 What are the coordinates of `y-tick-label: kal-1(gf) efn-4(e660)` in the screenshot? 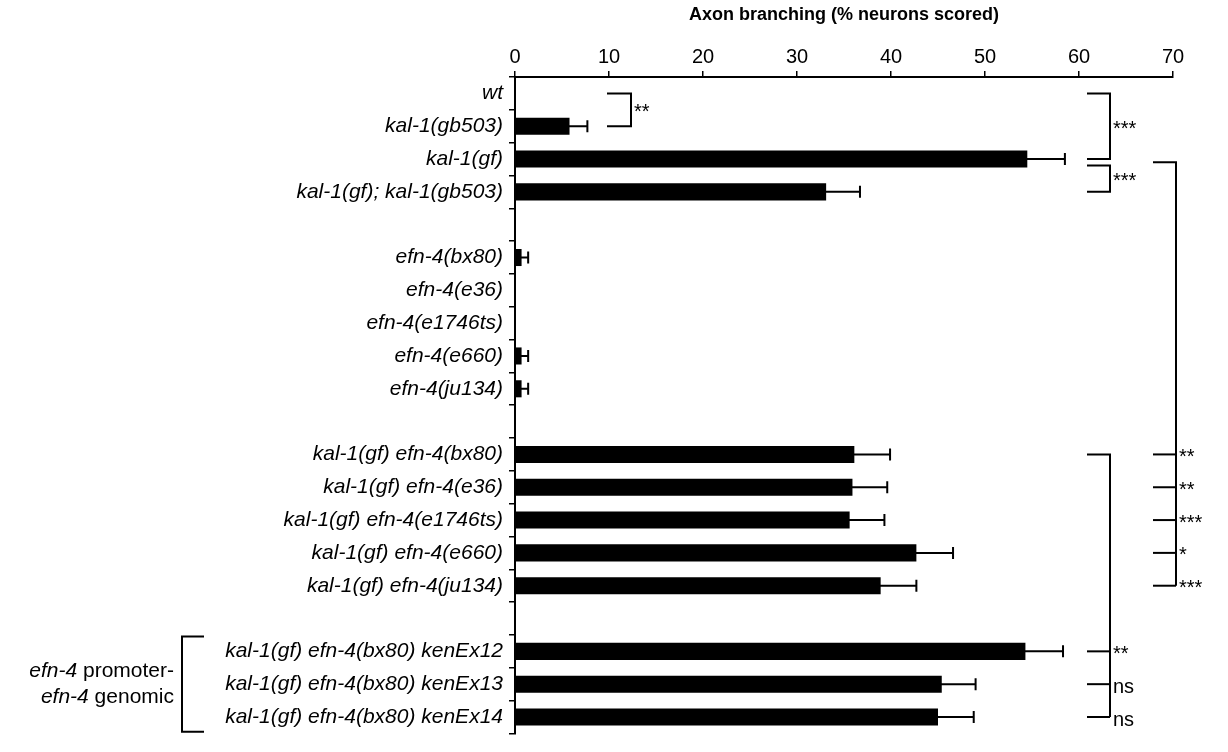 It's located at (407, 551).